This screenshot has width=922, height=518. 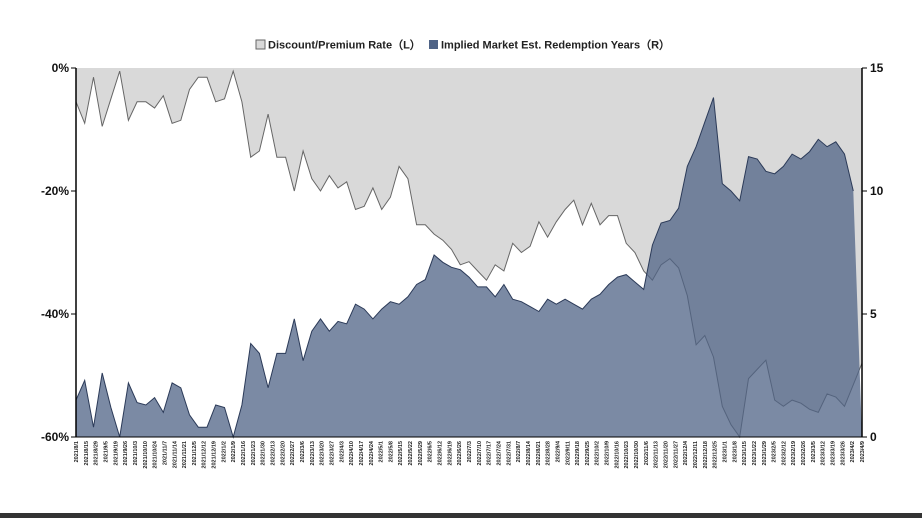 I want to click on x-tick-label: 2022/1/16, so click(x=244, y=453).